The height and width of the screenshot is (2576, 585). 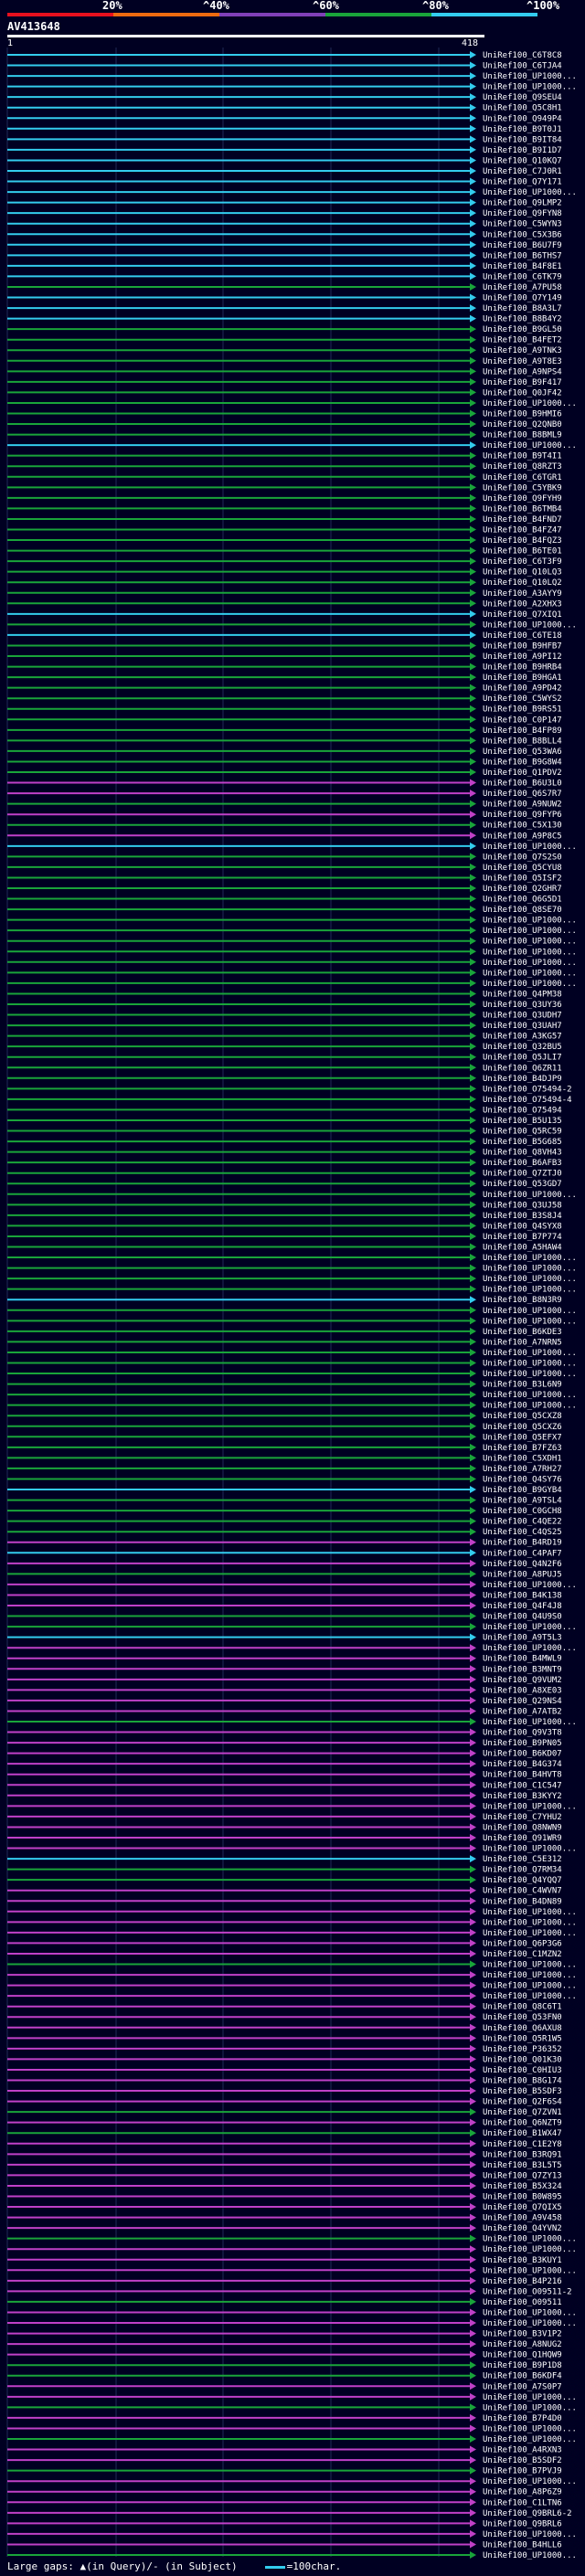 What do you see at coordinates (284, 1574) in the screenshot?
I see `hit-row: UniRef100_A8PUJ5` at bounding box center [284, 1574].